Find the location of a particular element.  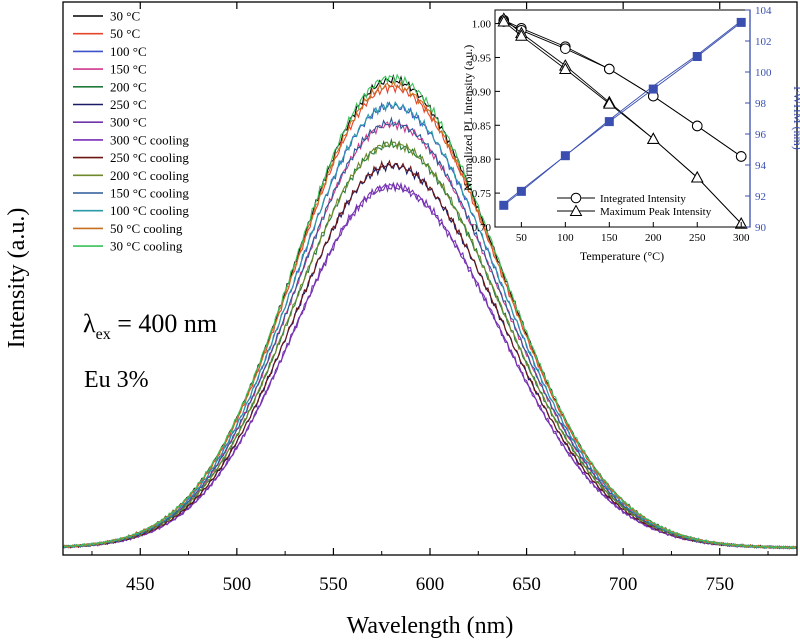

inset-y2-tick-label: 98 is located at coordinates (761, 104).